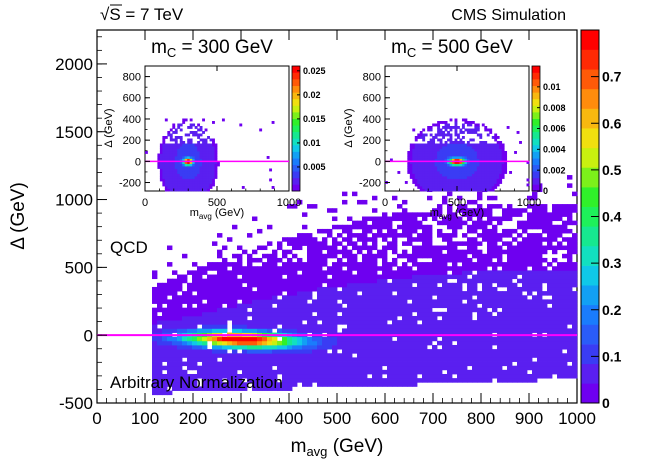 The height and width of the screenshot is (461, 660). I want to click on svg-text: √S = 7 TeV, so click(142, 14).